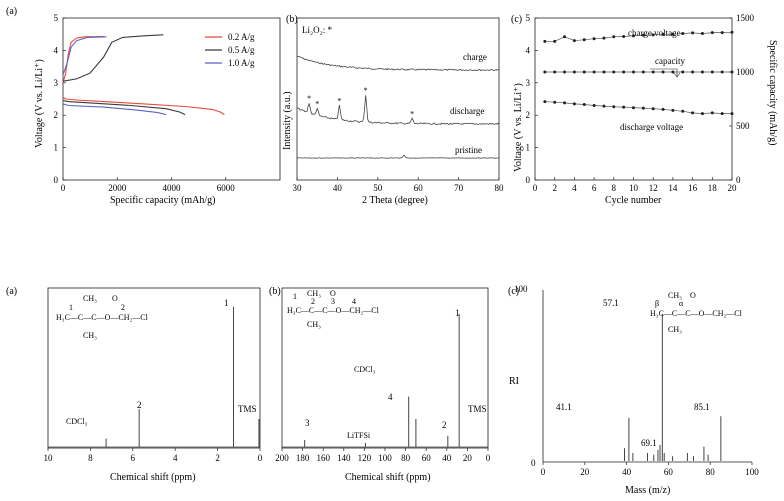 The image size is (784, 501). I want to click on c2-struct-beta: β, so click(657, 303).